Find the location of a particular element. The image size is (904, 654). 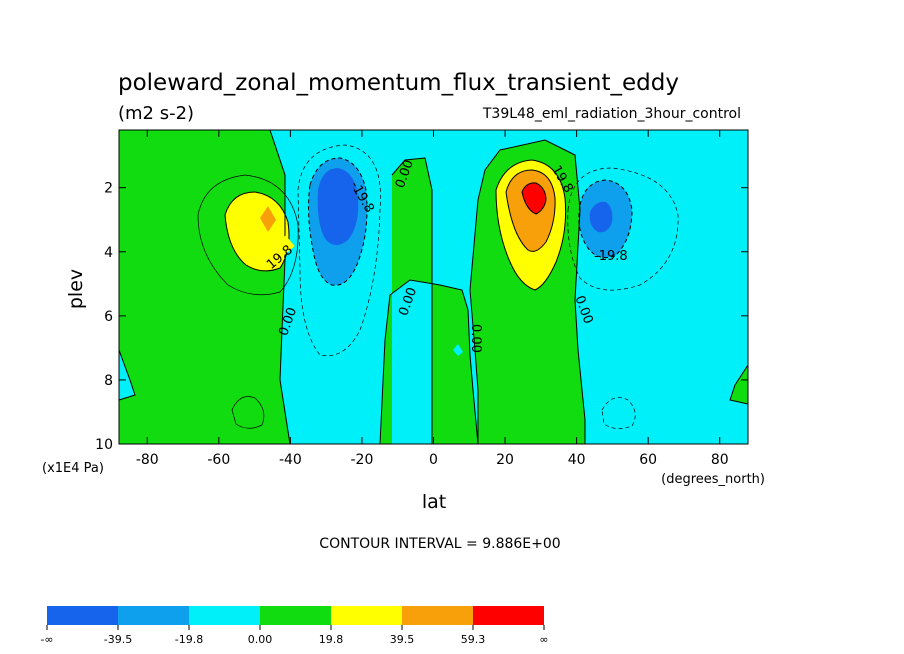

y-tick-label: 10 is located at coordinates (104, 445).